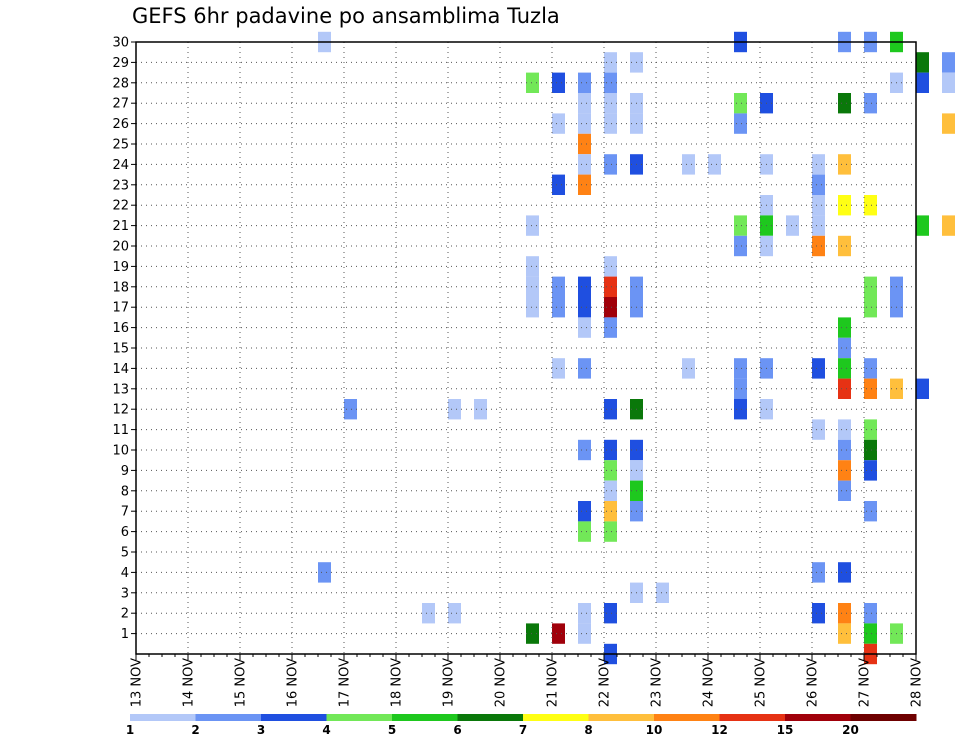  Describe the element at coordinates (120, 410) in the screenshot. I see `y-tick-label: 12` at that location.